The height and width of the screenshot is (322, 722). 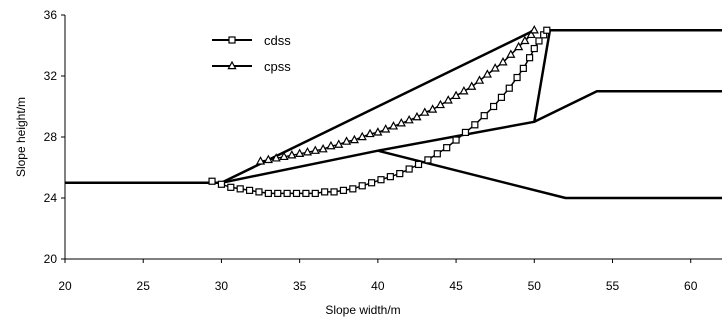 I want to click on y-tick-label: 20, so click(x=51, y=259).